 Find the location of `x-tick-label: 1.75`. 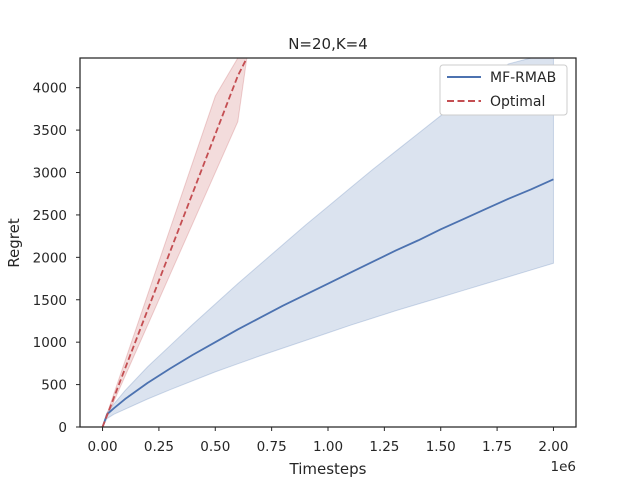

x-tick-label: 1.75 is located at coordinates (497, 447).